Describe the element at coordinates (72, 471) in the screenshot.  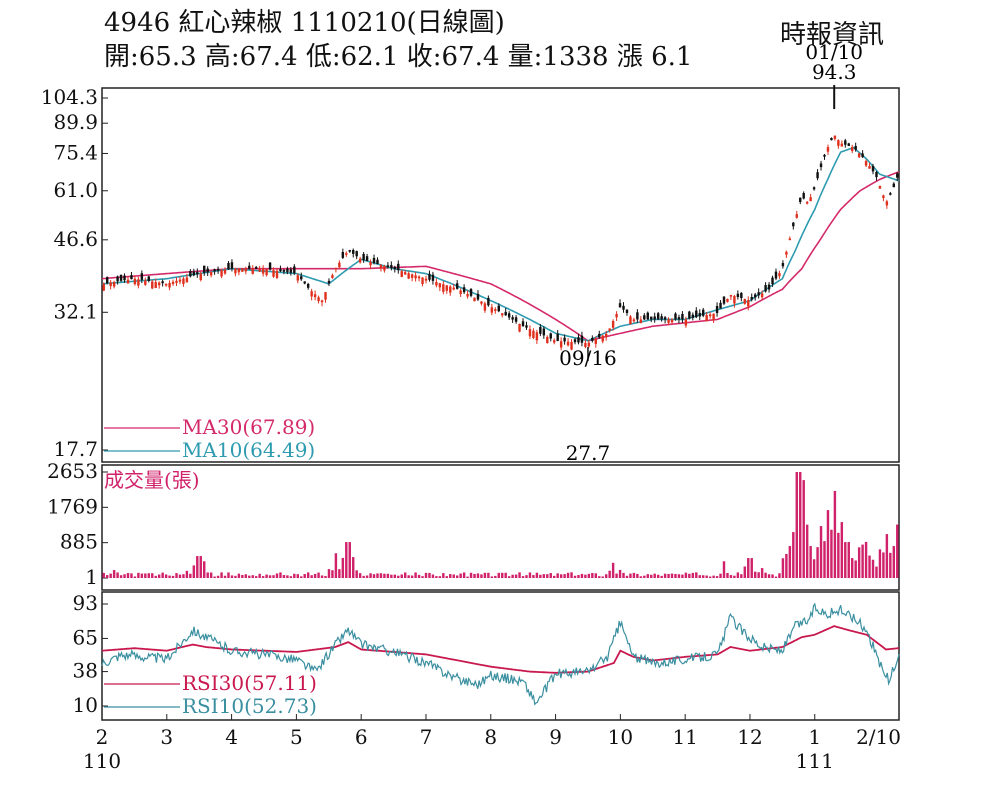
I see `volume-y-tick-label: 2653` at that location.